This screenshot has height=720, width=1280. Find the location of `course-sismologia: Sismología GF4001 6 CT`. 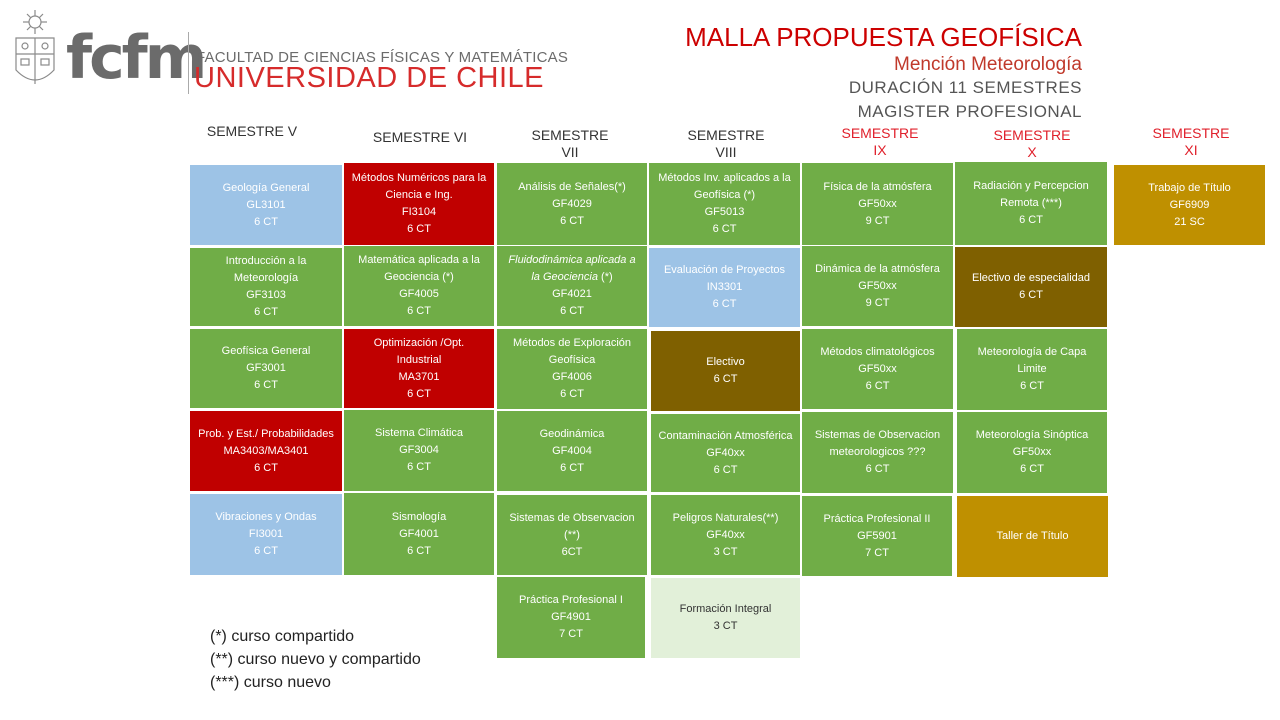

course-sismologia: Sismología GF4001 6 CT is located at coordinates (419, 534).